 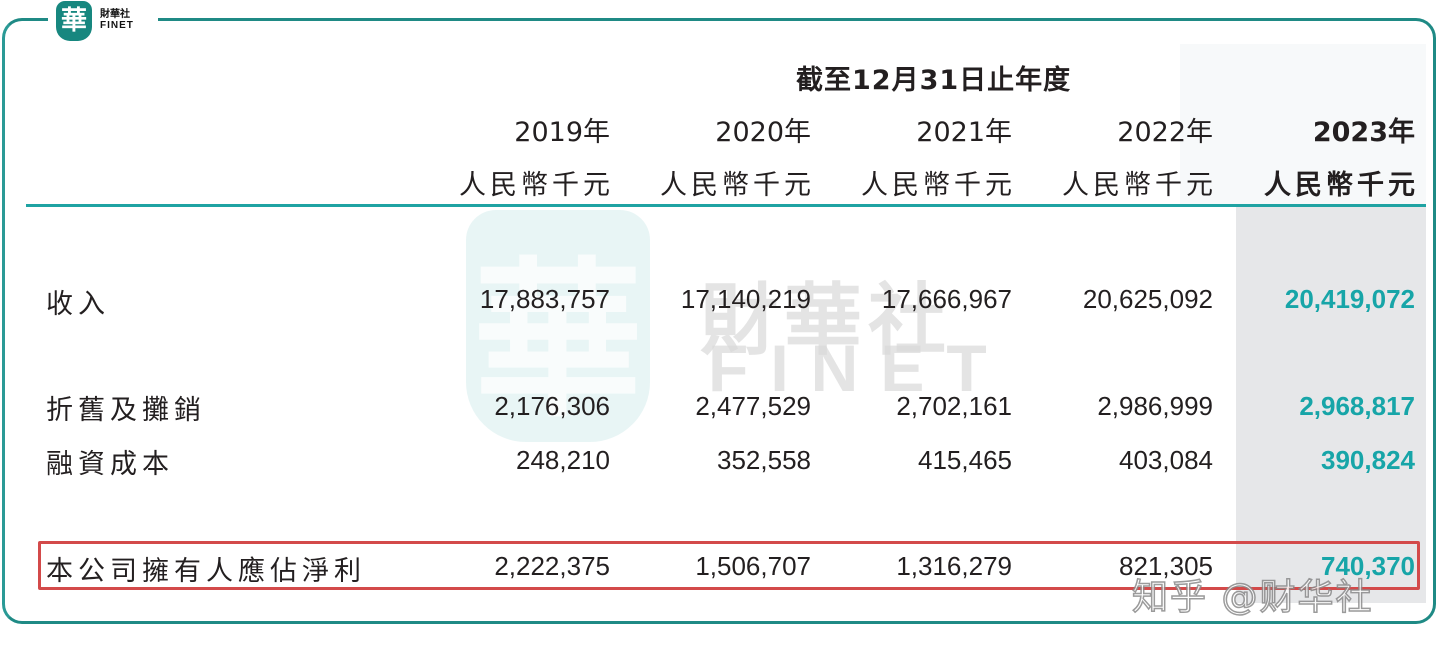 I want to click on watermark-badge-glyph: 華, so click(x=557, y=341).